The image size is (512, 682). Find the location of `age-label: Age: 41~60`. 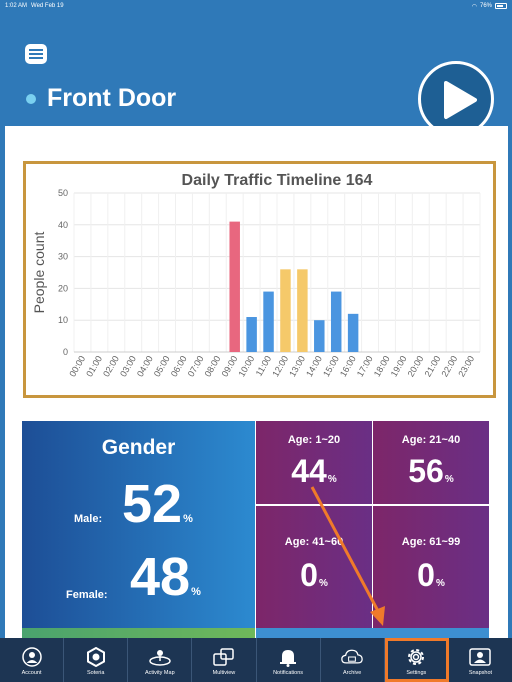

age-label: Age: 41~60 is located at coordinates (314, 542).